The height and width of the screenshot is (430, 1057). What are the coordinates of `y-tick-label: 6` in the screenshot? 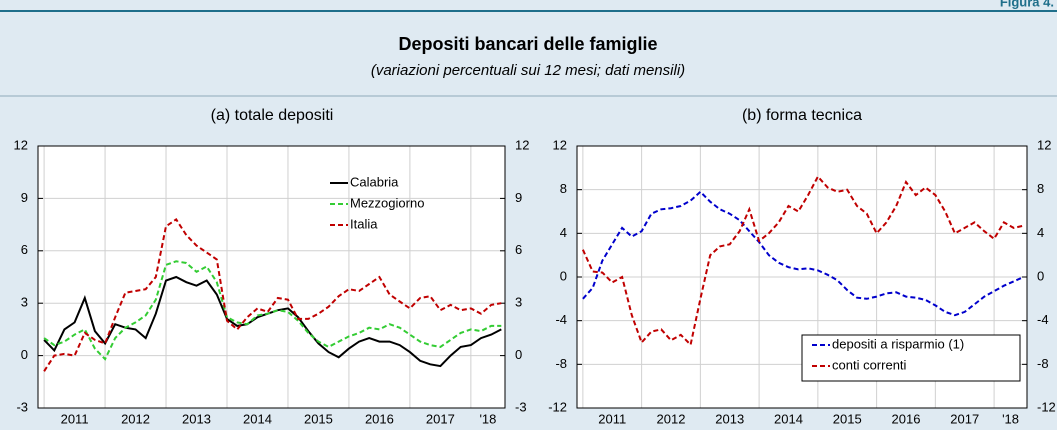 It's located at (24, 249).